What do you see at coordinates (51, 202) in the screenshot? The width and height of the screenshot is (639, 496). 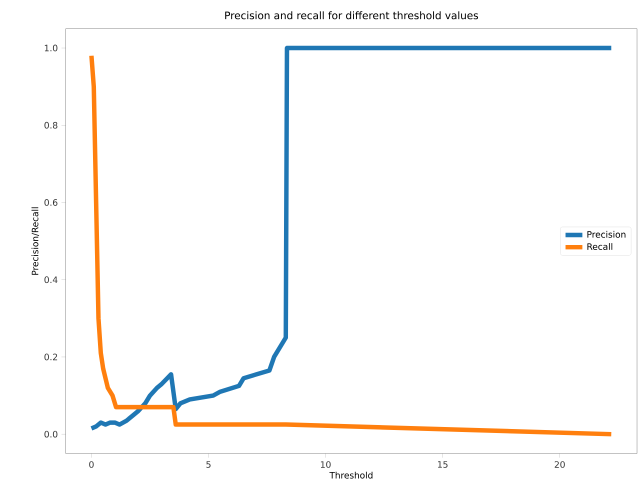 I see `y-tick-label: 0.6` at bounding box center [51, 202].